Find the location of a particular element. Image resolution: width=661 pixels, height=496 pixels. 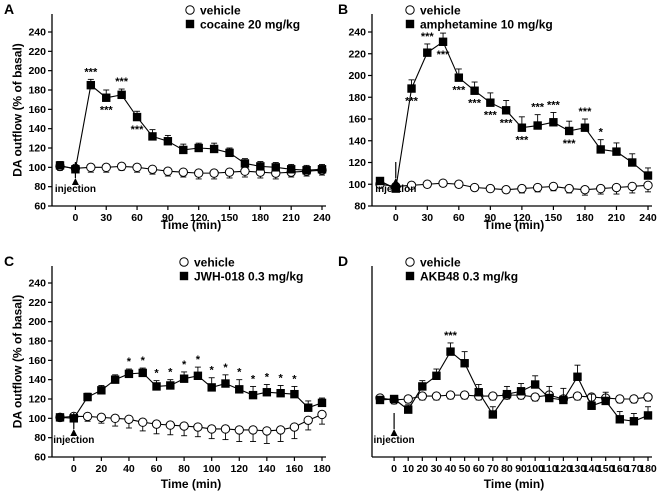

legend-label: vehicle is located at coordinates (220, 11).